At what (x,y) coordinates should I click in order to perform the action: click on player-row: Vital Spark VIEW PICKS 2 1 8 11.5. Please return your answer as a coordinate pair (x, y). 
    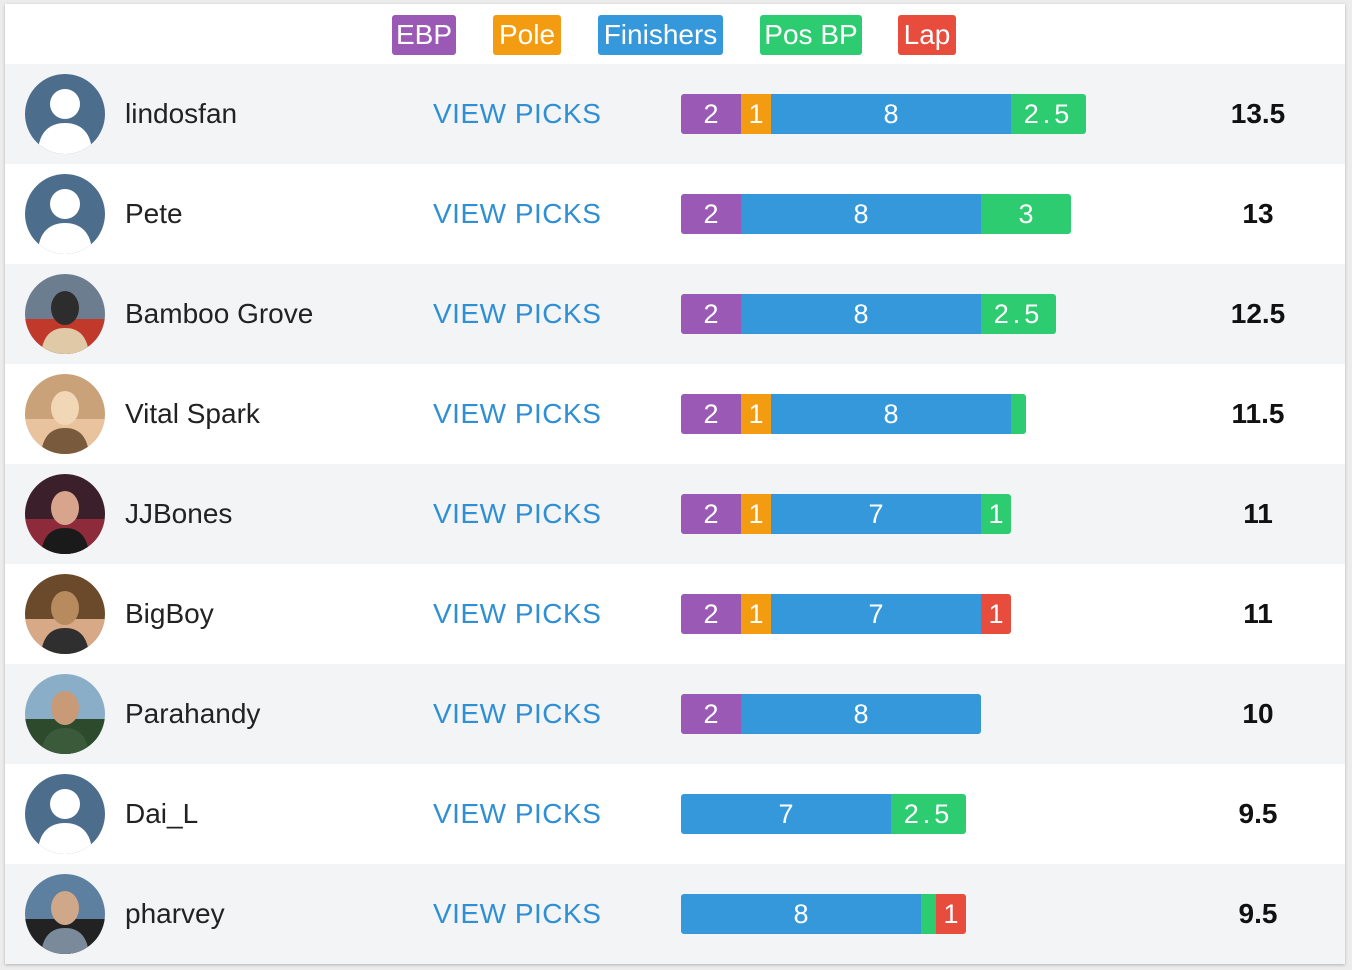
    Looking at the image, I should click on (675, 414).